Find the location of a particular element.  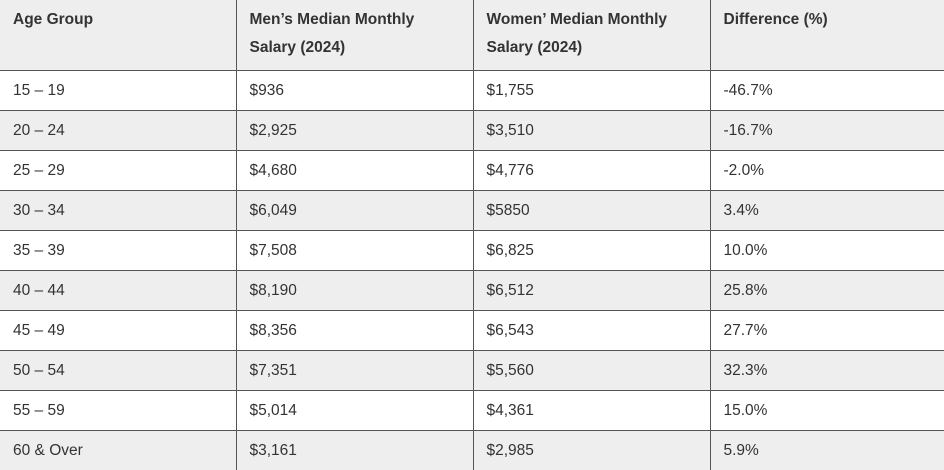

table-row: 25 – 29 $4,680 $4,776 -2.0% is located at coordinates (472, 171).